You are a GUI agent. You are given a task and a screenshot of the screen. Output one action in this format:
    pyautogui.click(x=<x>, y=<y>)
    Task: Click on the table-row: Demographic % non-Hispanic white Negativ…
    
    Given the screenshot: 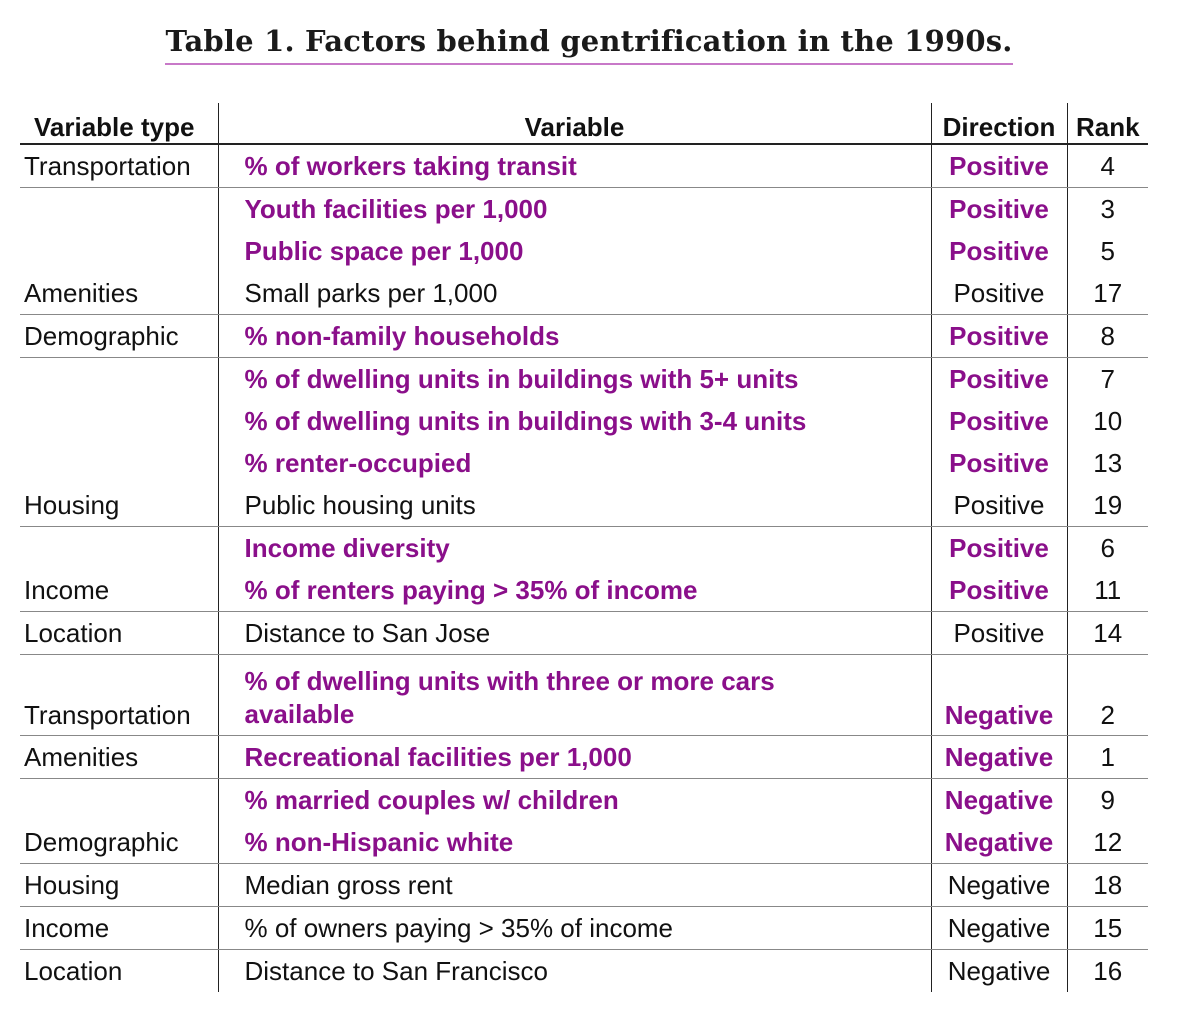 What is the action you would take?
    pyautogui.click(x=584, y=842)
    